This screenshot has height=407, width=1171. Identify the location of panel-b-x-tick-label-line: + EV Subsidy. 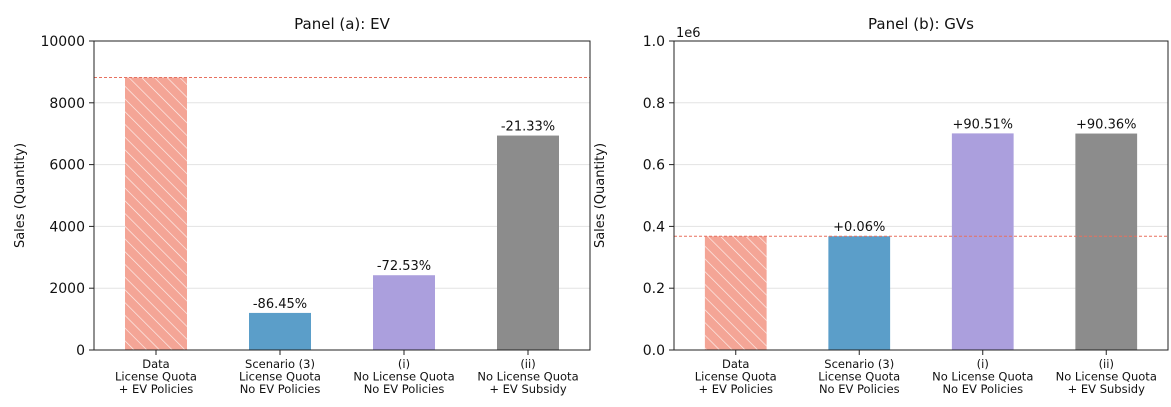
(1106, 389).